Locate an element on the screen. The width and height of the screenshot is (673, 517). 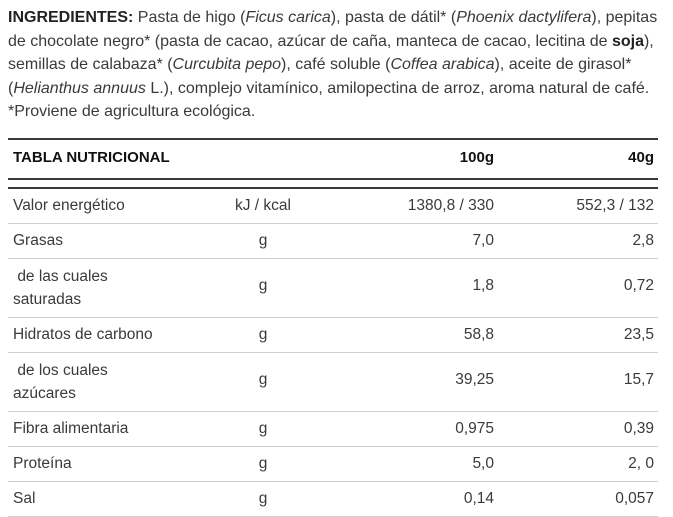
row-value-100g: 1380,8 / 330 is located at coordinates (450, 205).